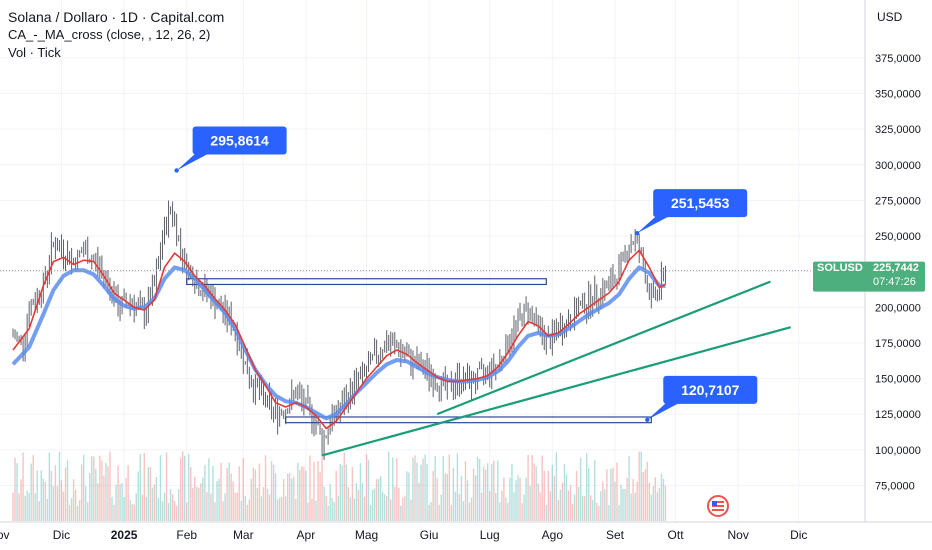 Image resolution: width=932 pixels, height=550 pixels. What do you see at coordinates (490, 535) in the screenshot?
I see `x-tick-label: Lug` at bounding box center [490, 535].